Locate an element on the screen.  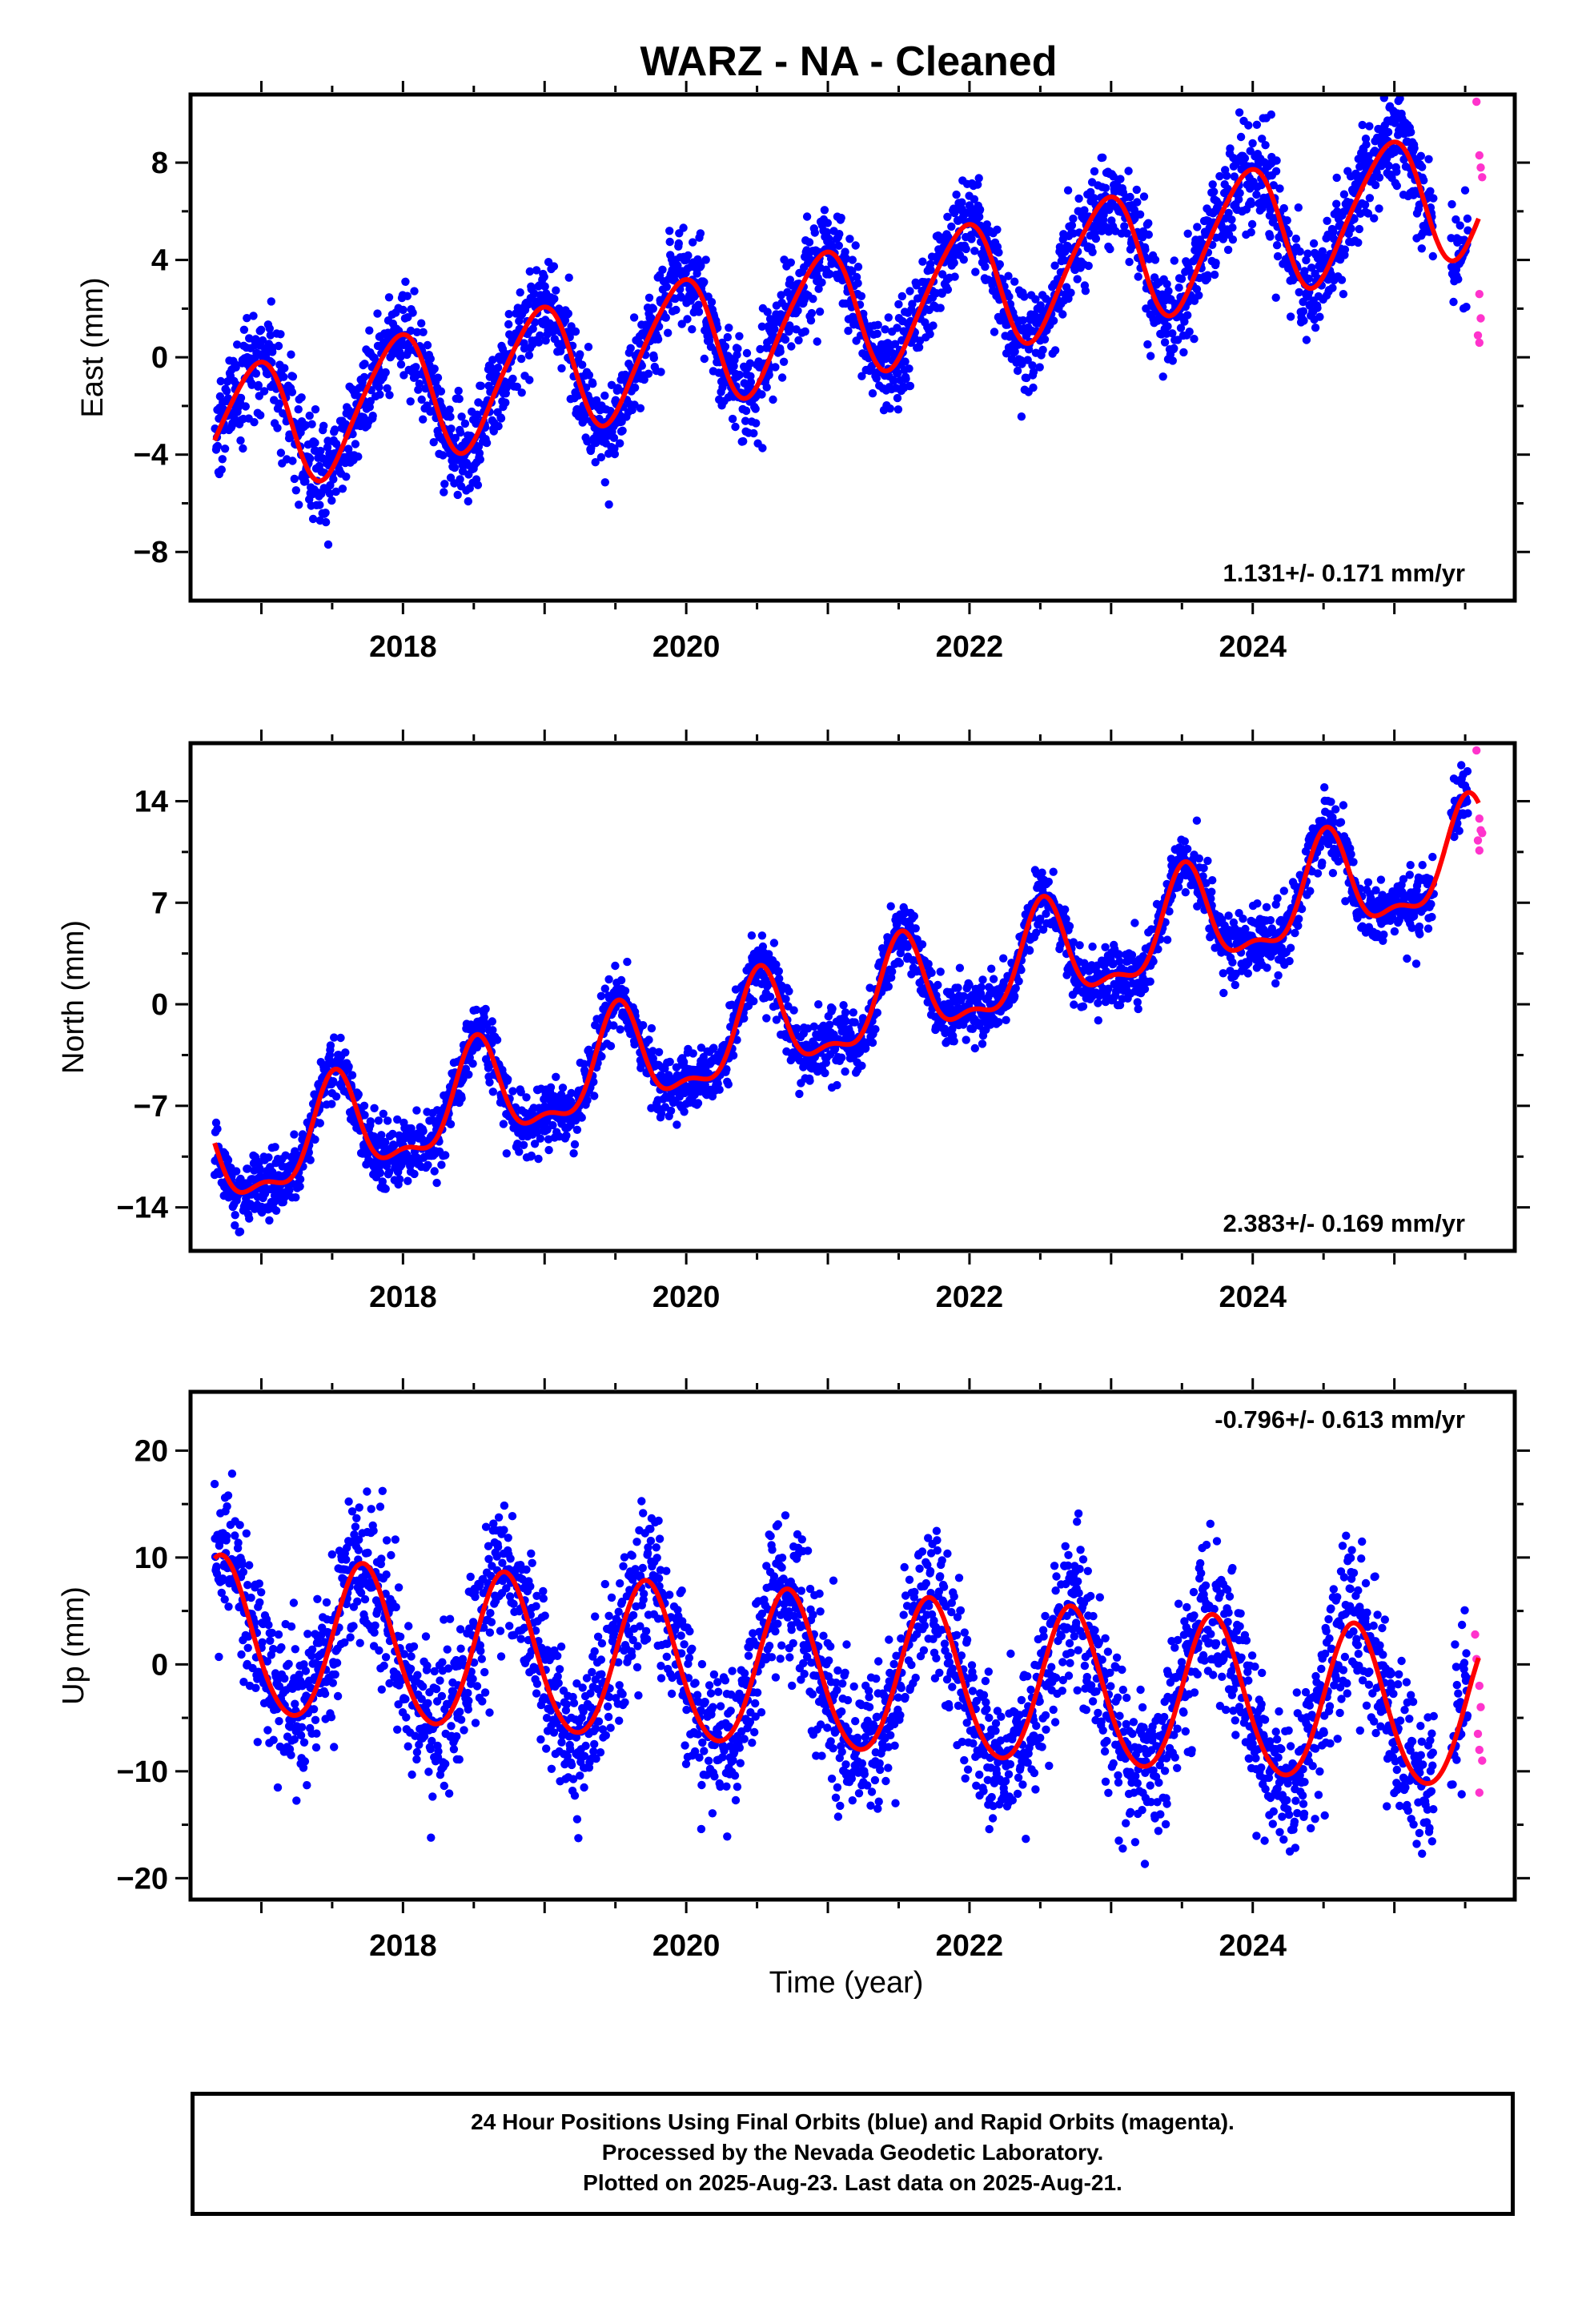
east-model-curve is located at coordinates (847, 311).